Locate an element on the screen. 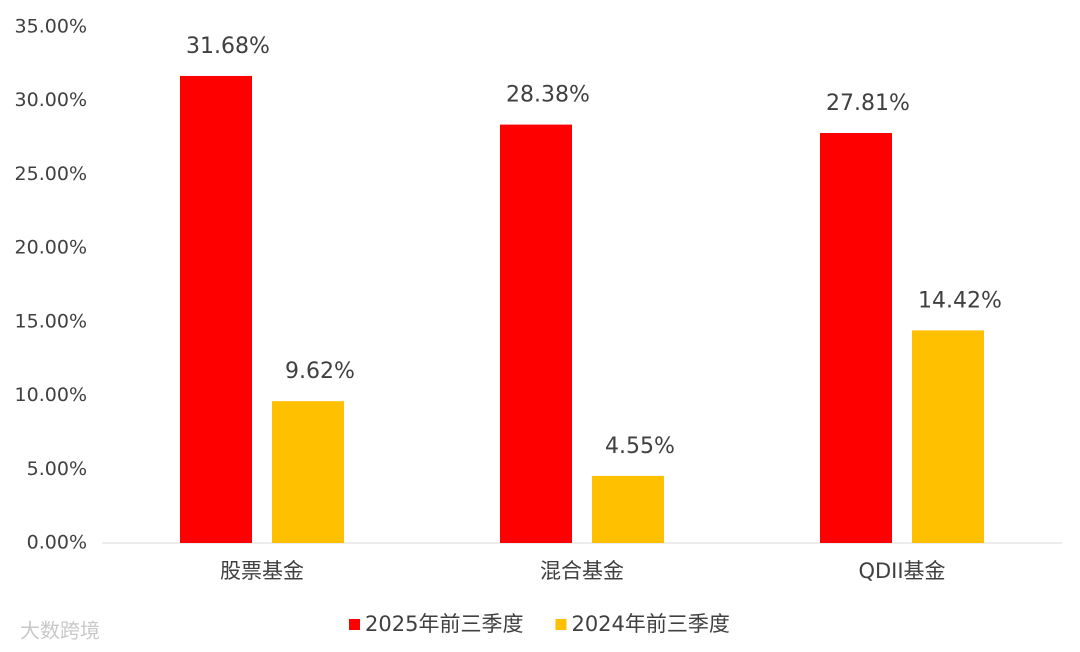 Image resolution: width=1080 pixels, height=652 pixels. y-tick-label: 30.00% is located at coordinates (51, 100).